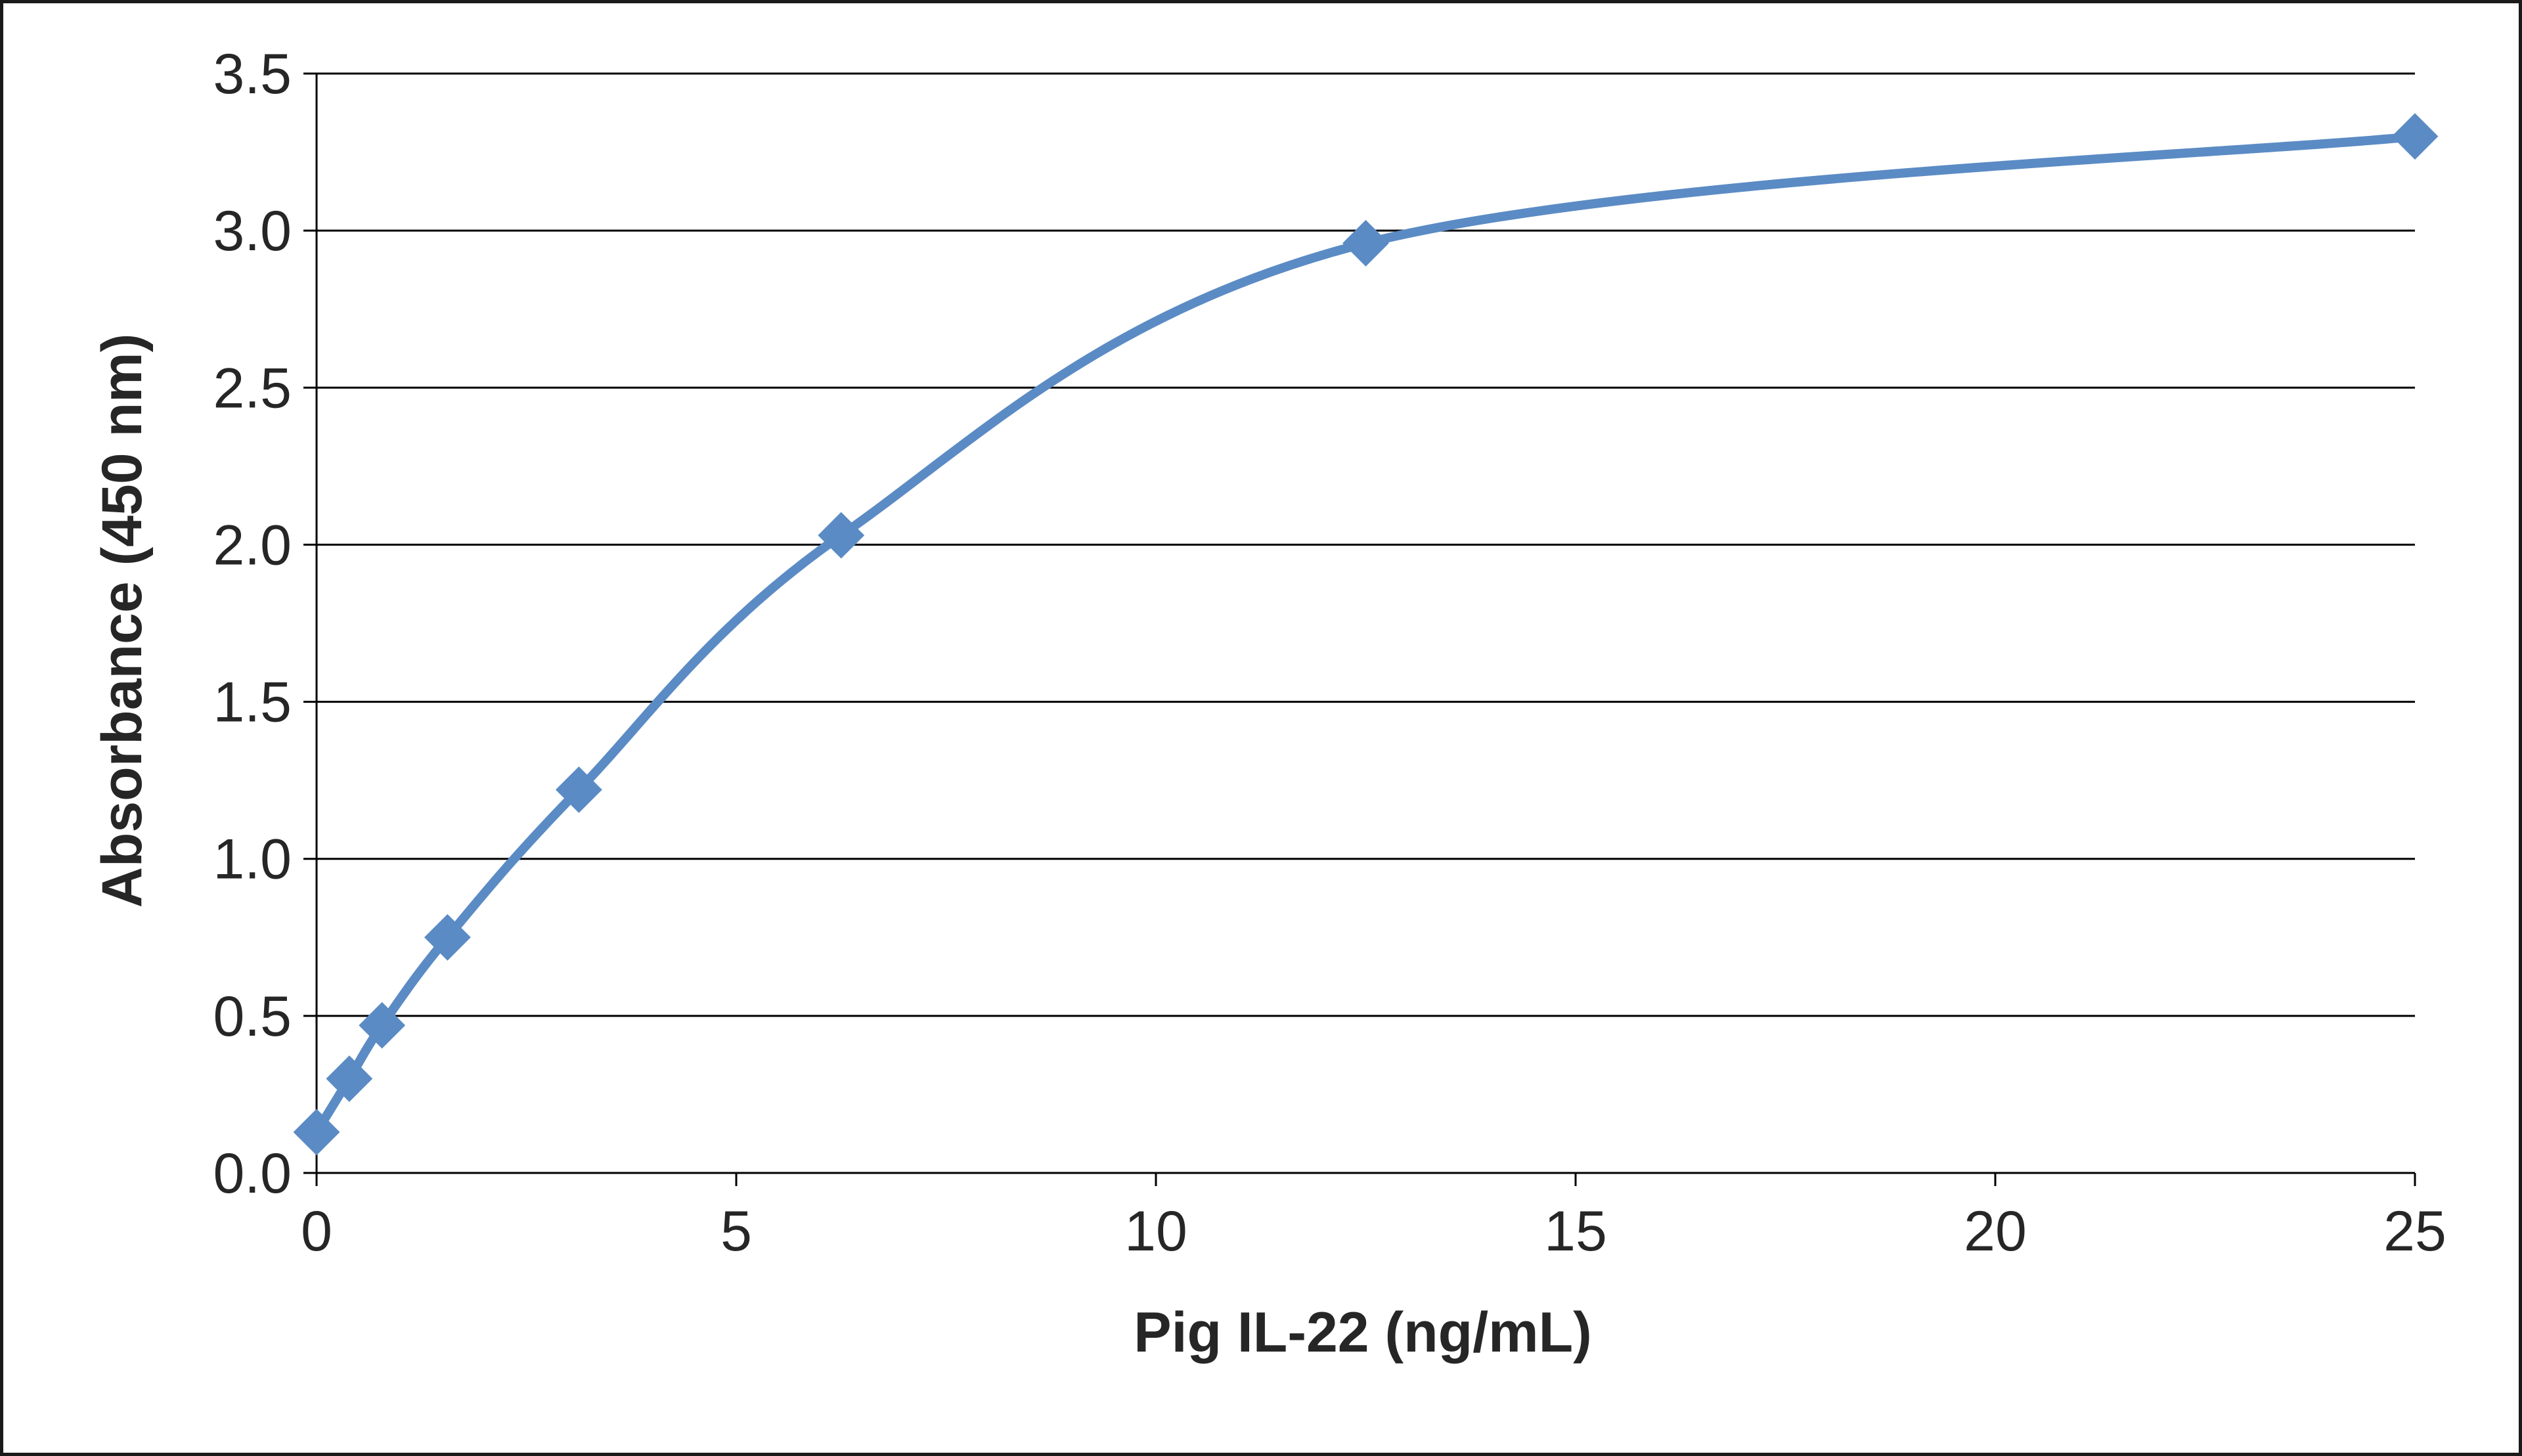 This screenshot has width=2522, height=1456. I want to click on y-tick-label: 1.0, so click(252, 859).